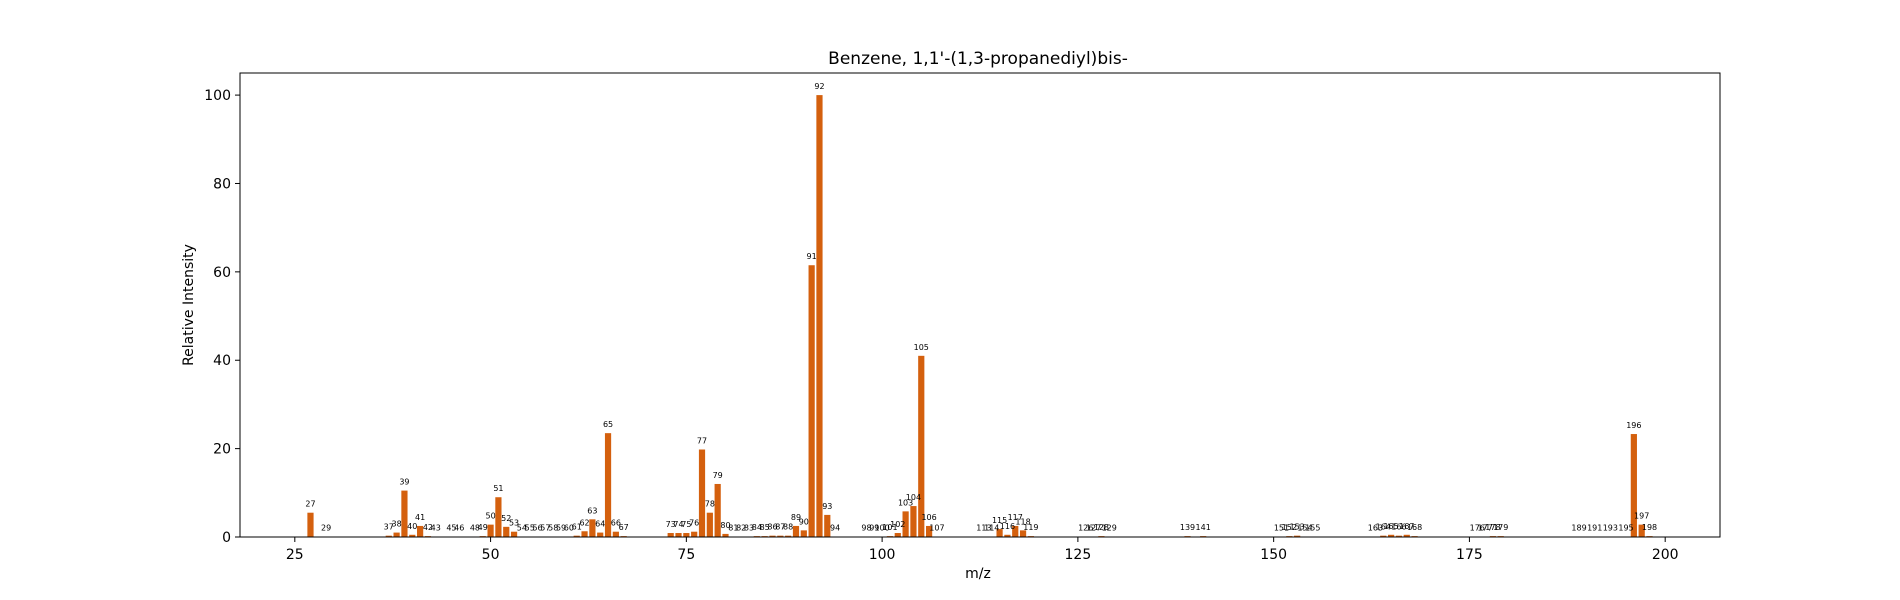 This screenshot has width=1900, height=600. What do you see at coordinates (757, 527) in the screenshot?
I see `peak-label-84: 84` at bounding box center [757, 527].